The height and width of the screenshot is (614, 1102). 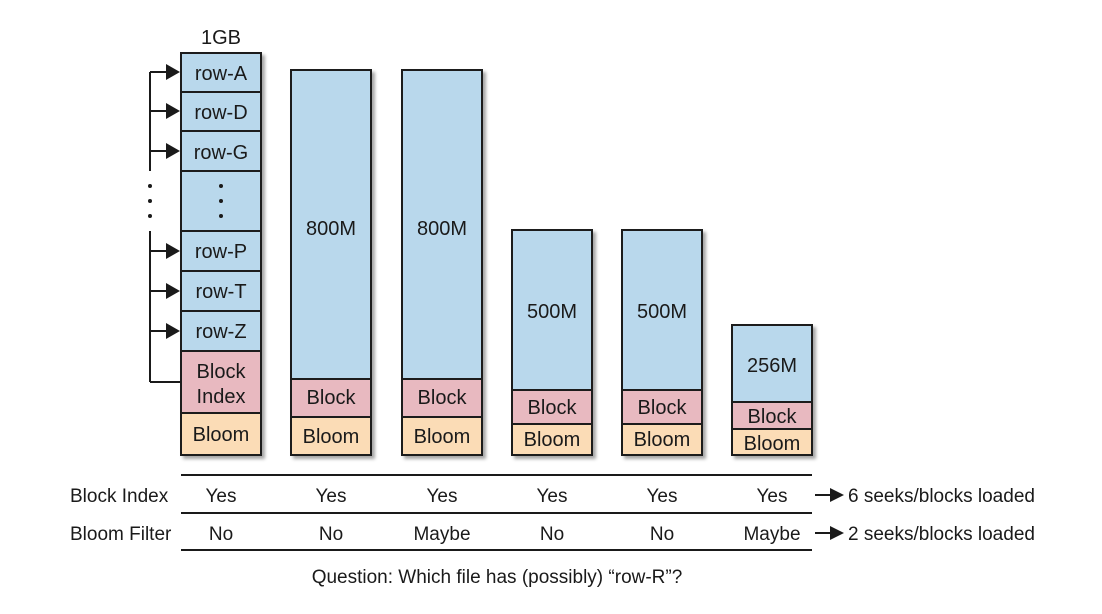 I want to click on bloom-label-6: Bloom, so click(x=772, y=444).